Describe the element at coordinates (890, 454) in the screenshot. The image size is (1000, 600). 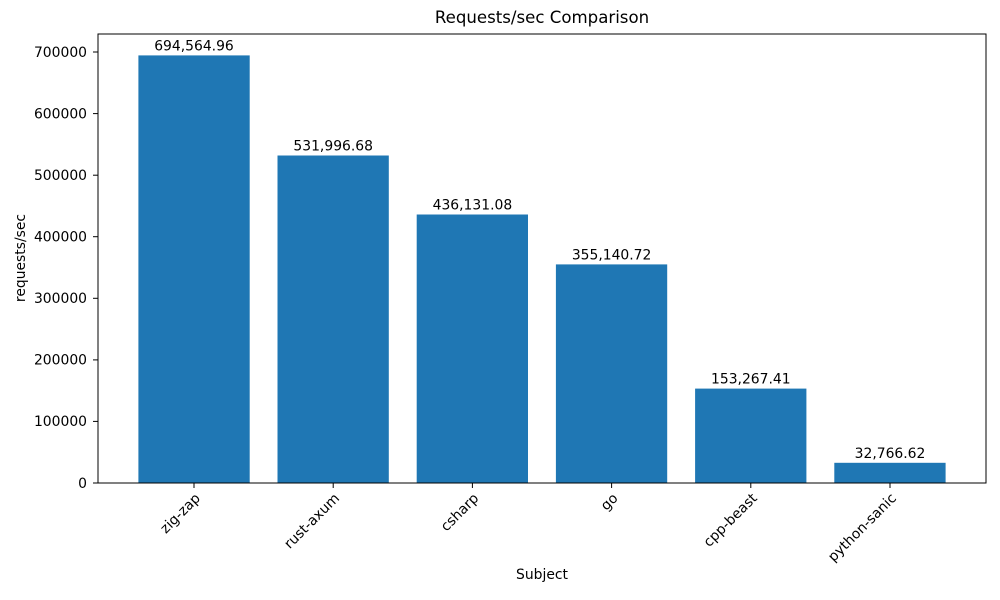
I see `bar-value-label: 32,766.62` at that location.